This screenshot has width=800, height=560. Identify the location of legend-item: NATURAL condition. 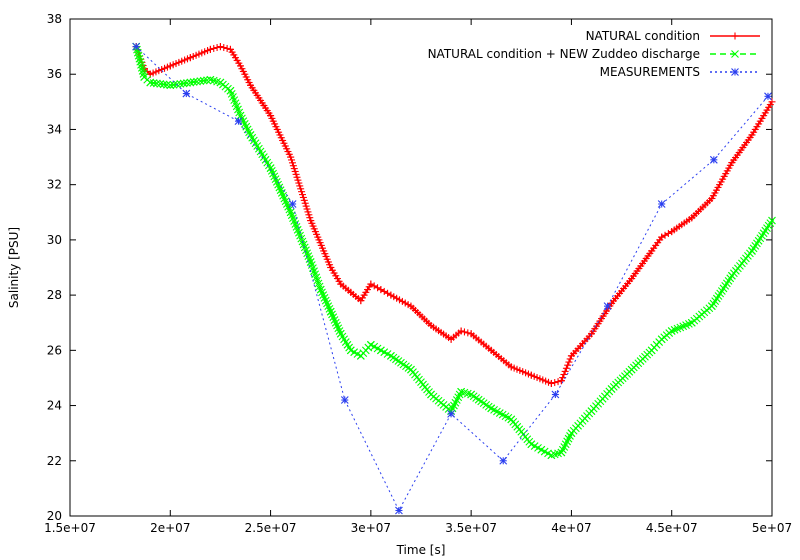
(673, 36).